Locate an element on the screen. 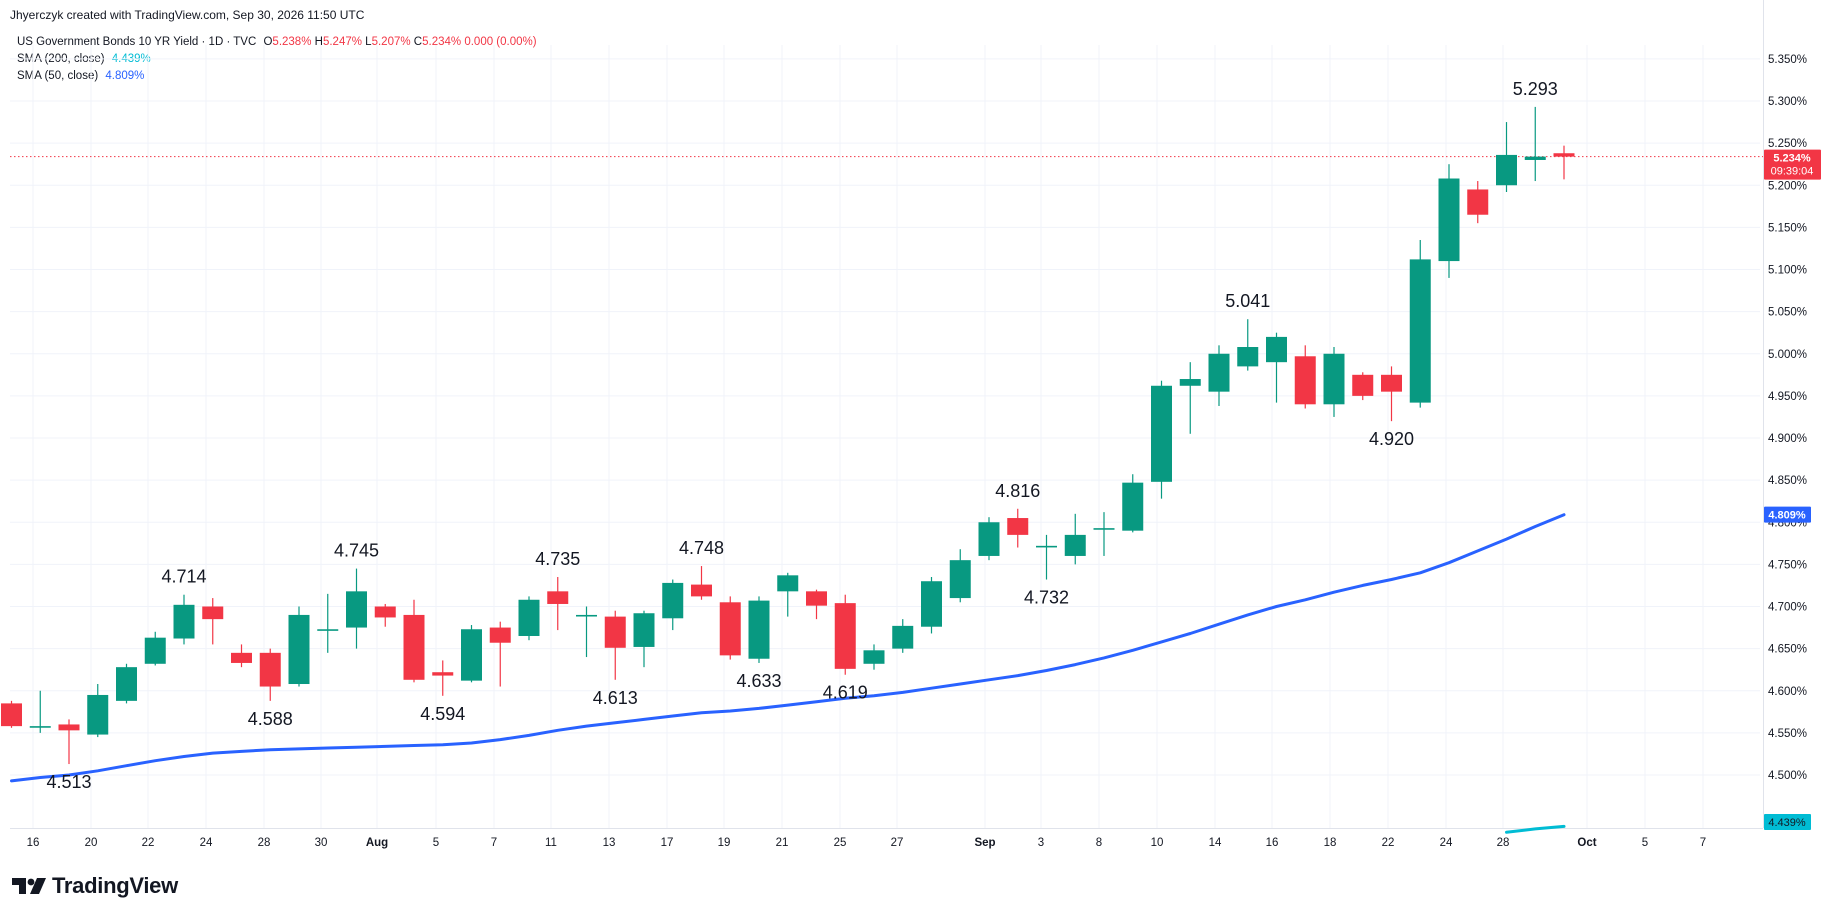 The image size is (1835, 917). y-tick-label: 5.350% is located at coordinates (1787, 60).